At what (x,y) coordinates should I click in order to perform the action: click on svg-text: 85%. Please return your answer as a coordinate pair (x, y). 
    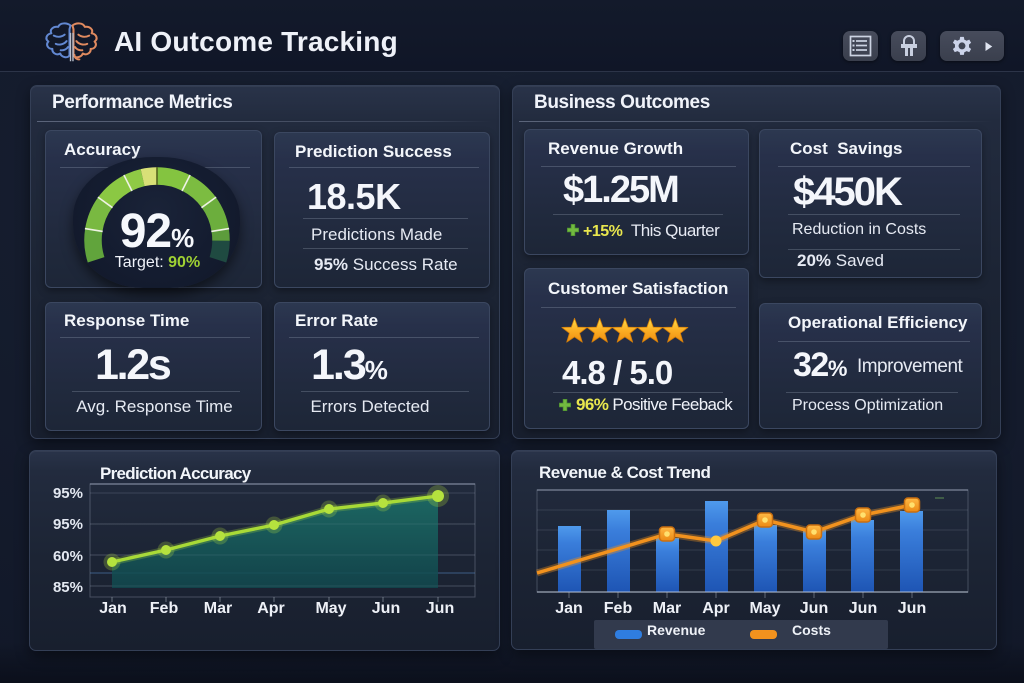
    Looking at the image, I should click on (68, 587).